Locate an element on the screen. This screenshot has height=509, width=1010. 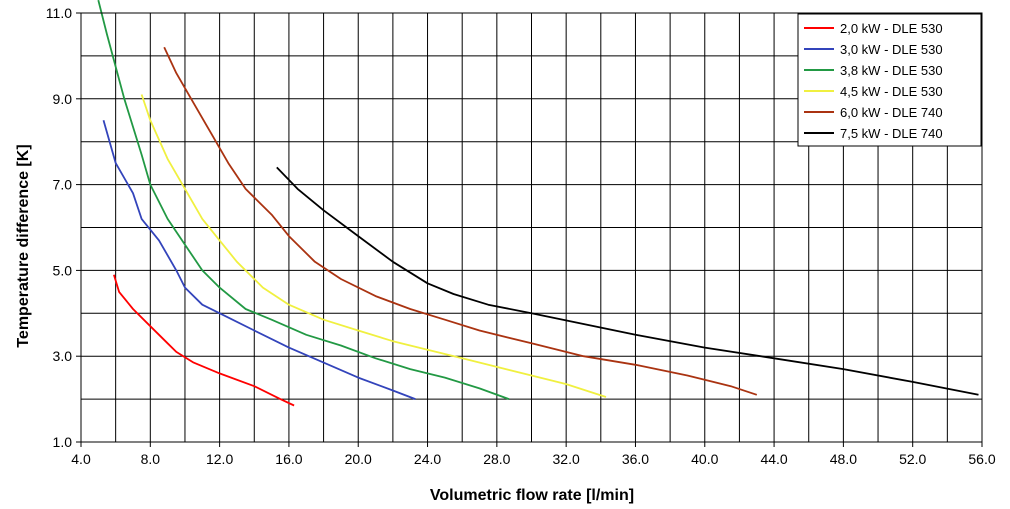
x-tick-label: 32.0 is located at coordinates (566, 459).